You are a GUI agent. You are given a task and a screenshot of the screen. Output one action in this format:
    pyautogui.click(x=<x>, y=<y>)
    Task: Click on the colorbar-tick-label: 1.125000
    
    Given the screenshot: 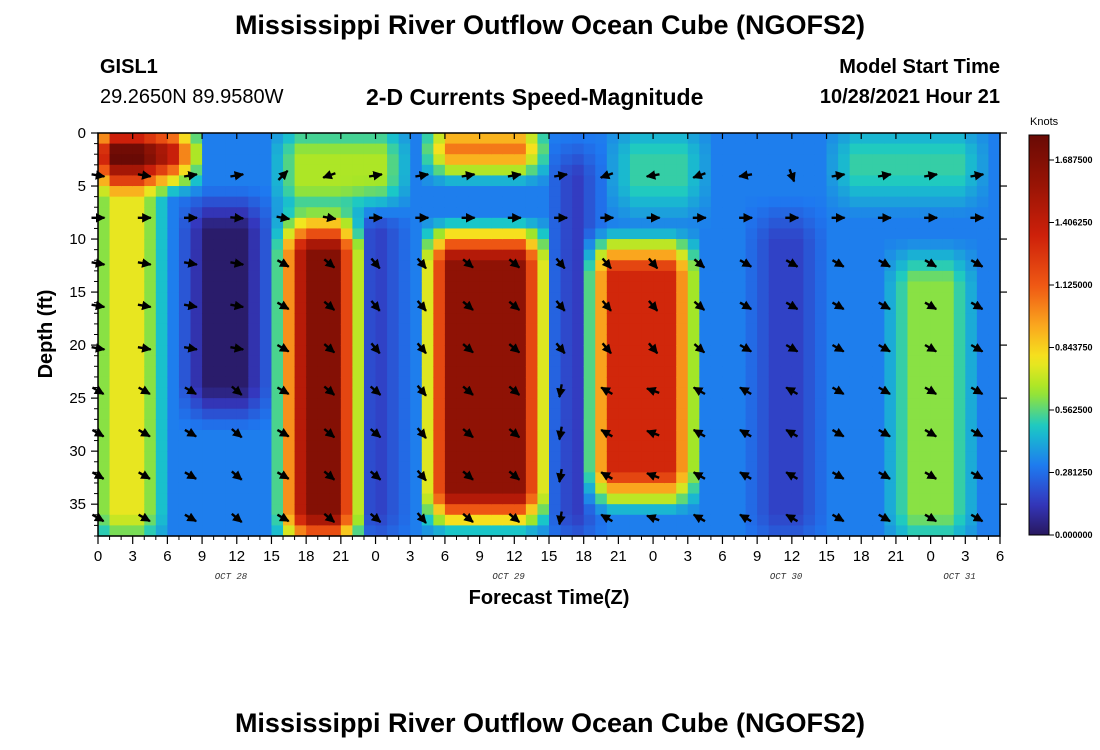 What is the action you would take?
    pyautogui.click(x=1074, y=285)
    